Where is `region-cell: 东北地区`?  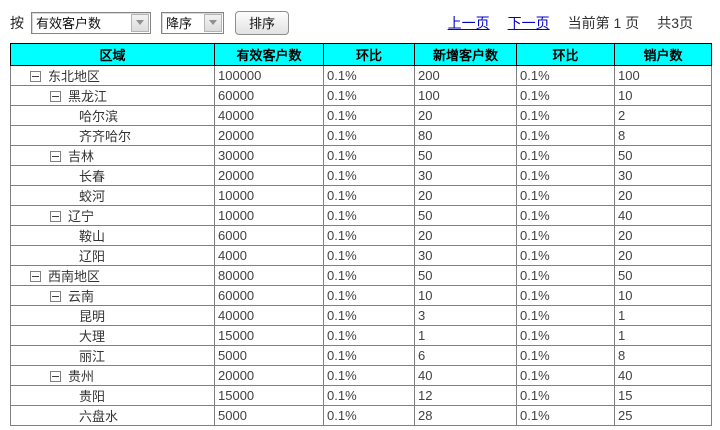 region-cell: 东北地区 is located at coordinates (112, 75).